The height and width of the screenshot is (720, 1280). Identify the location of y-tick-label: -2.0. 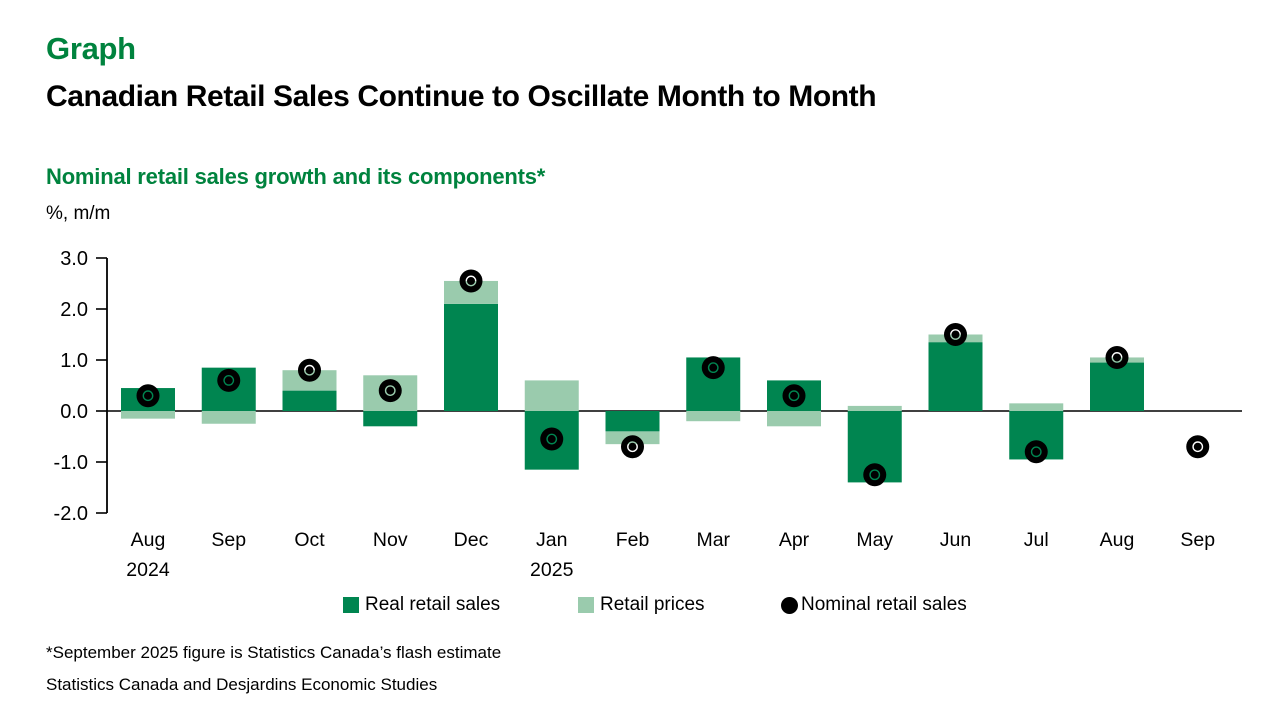
(71, 514).